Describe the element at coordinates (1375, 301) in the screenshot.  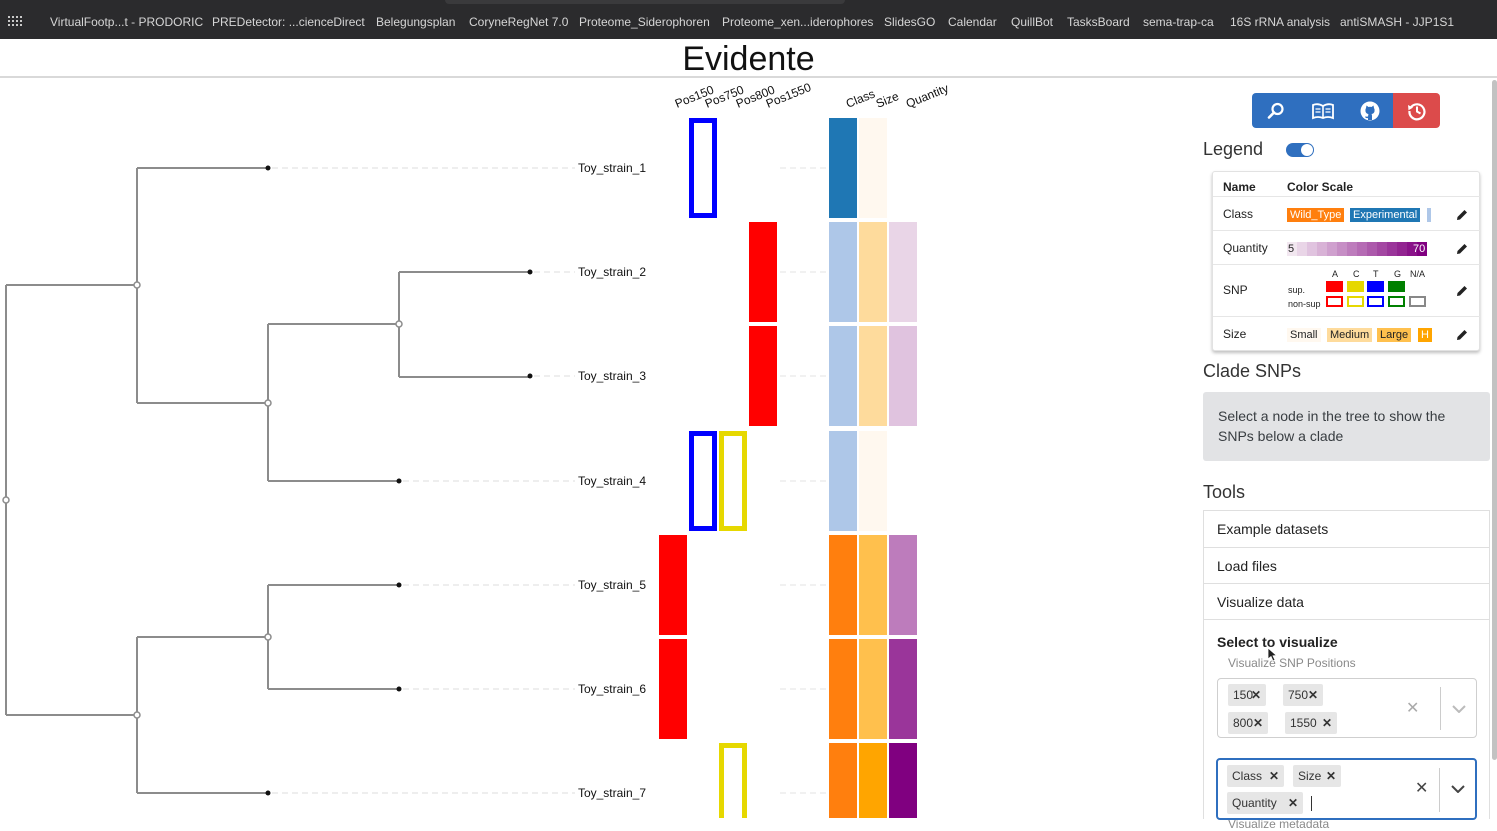
I see `legend-snp-t-nonsup` at that location.